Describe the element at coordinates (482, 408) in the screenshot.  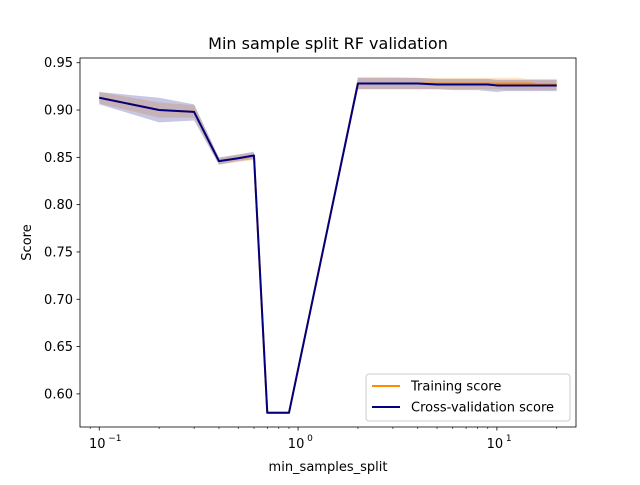
I see `legend-label: Cross-validation score` at that location.